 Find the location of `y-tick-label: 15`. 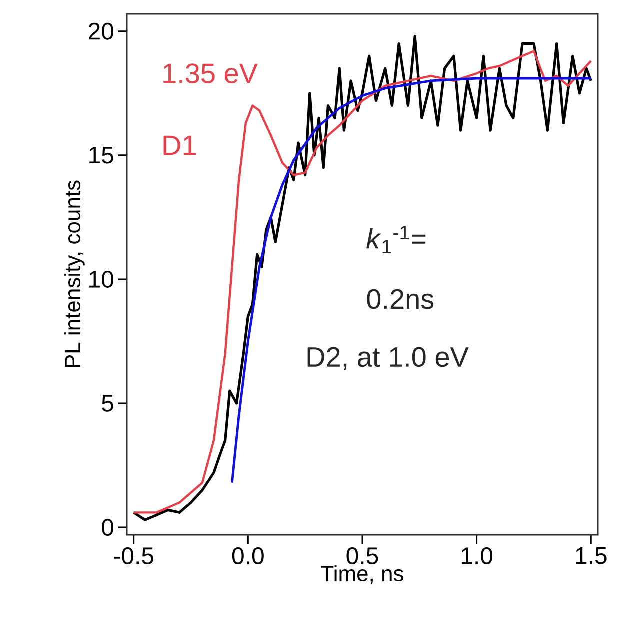

y-tick-label: 15 is located at coordinates (102, 155).